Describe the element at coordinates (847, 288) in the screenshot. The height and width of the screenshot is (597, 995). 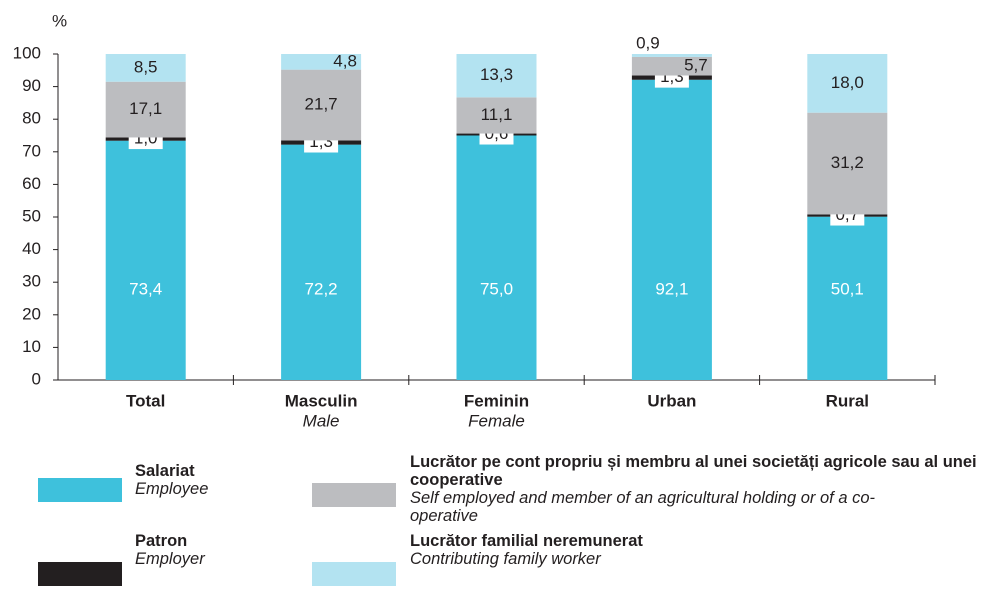
I see `value-label: 50,1` at that location.